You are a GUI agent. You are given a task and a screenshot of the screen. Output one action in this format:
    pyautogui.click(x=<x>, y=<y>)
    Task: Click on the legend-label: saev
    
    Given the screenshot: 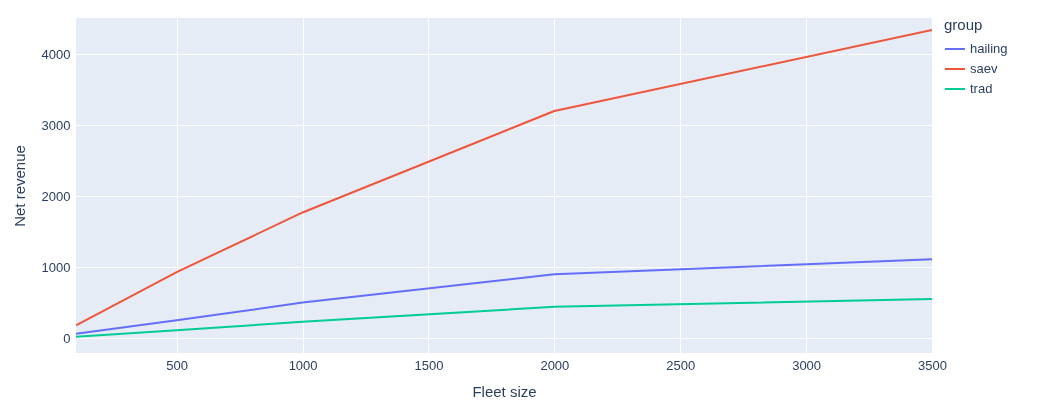 What is the action you would take?
    pyautogui.click(x=984, y=68)
    